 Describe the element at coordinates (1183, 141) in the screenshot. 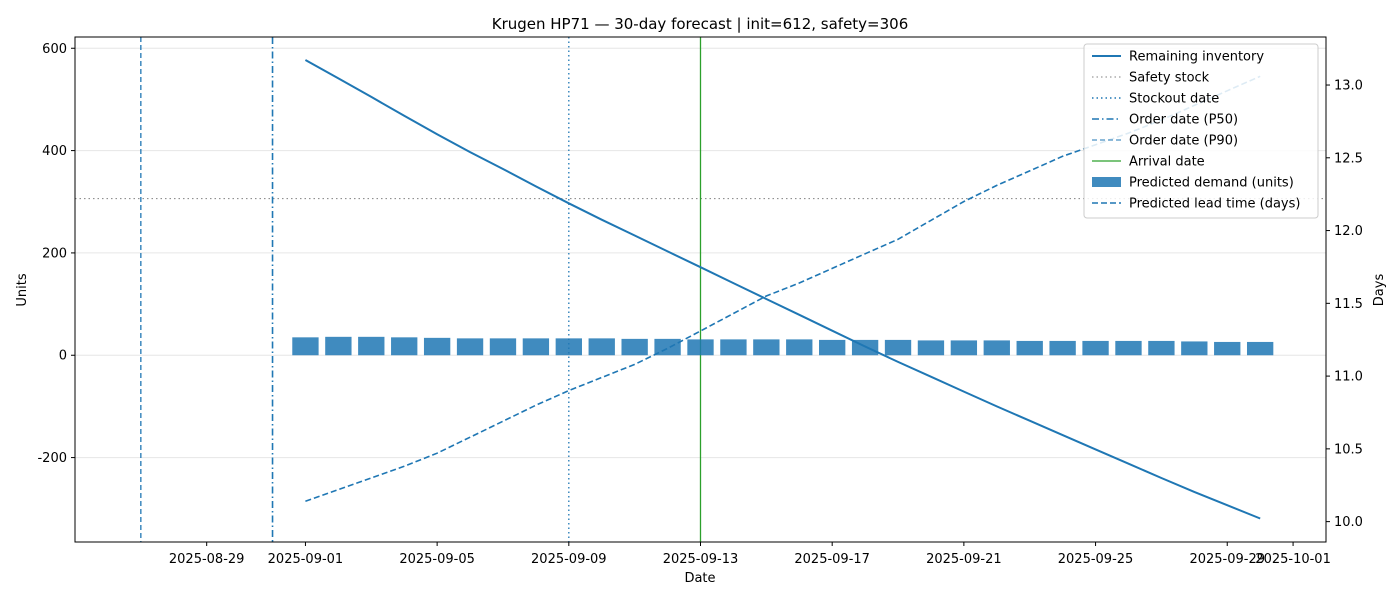

I see `legend-label: Order date (P90)` at that location.